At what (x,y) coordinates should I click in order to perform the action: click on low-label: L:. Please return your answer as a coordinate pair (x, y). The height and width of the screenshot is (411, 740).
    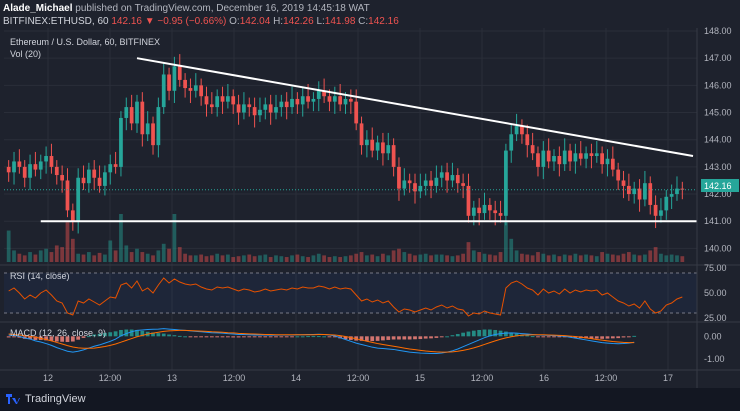
    Looking at the image, I should click on (320, 21).